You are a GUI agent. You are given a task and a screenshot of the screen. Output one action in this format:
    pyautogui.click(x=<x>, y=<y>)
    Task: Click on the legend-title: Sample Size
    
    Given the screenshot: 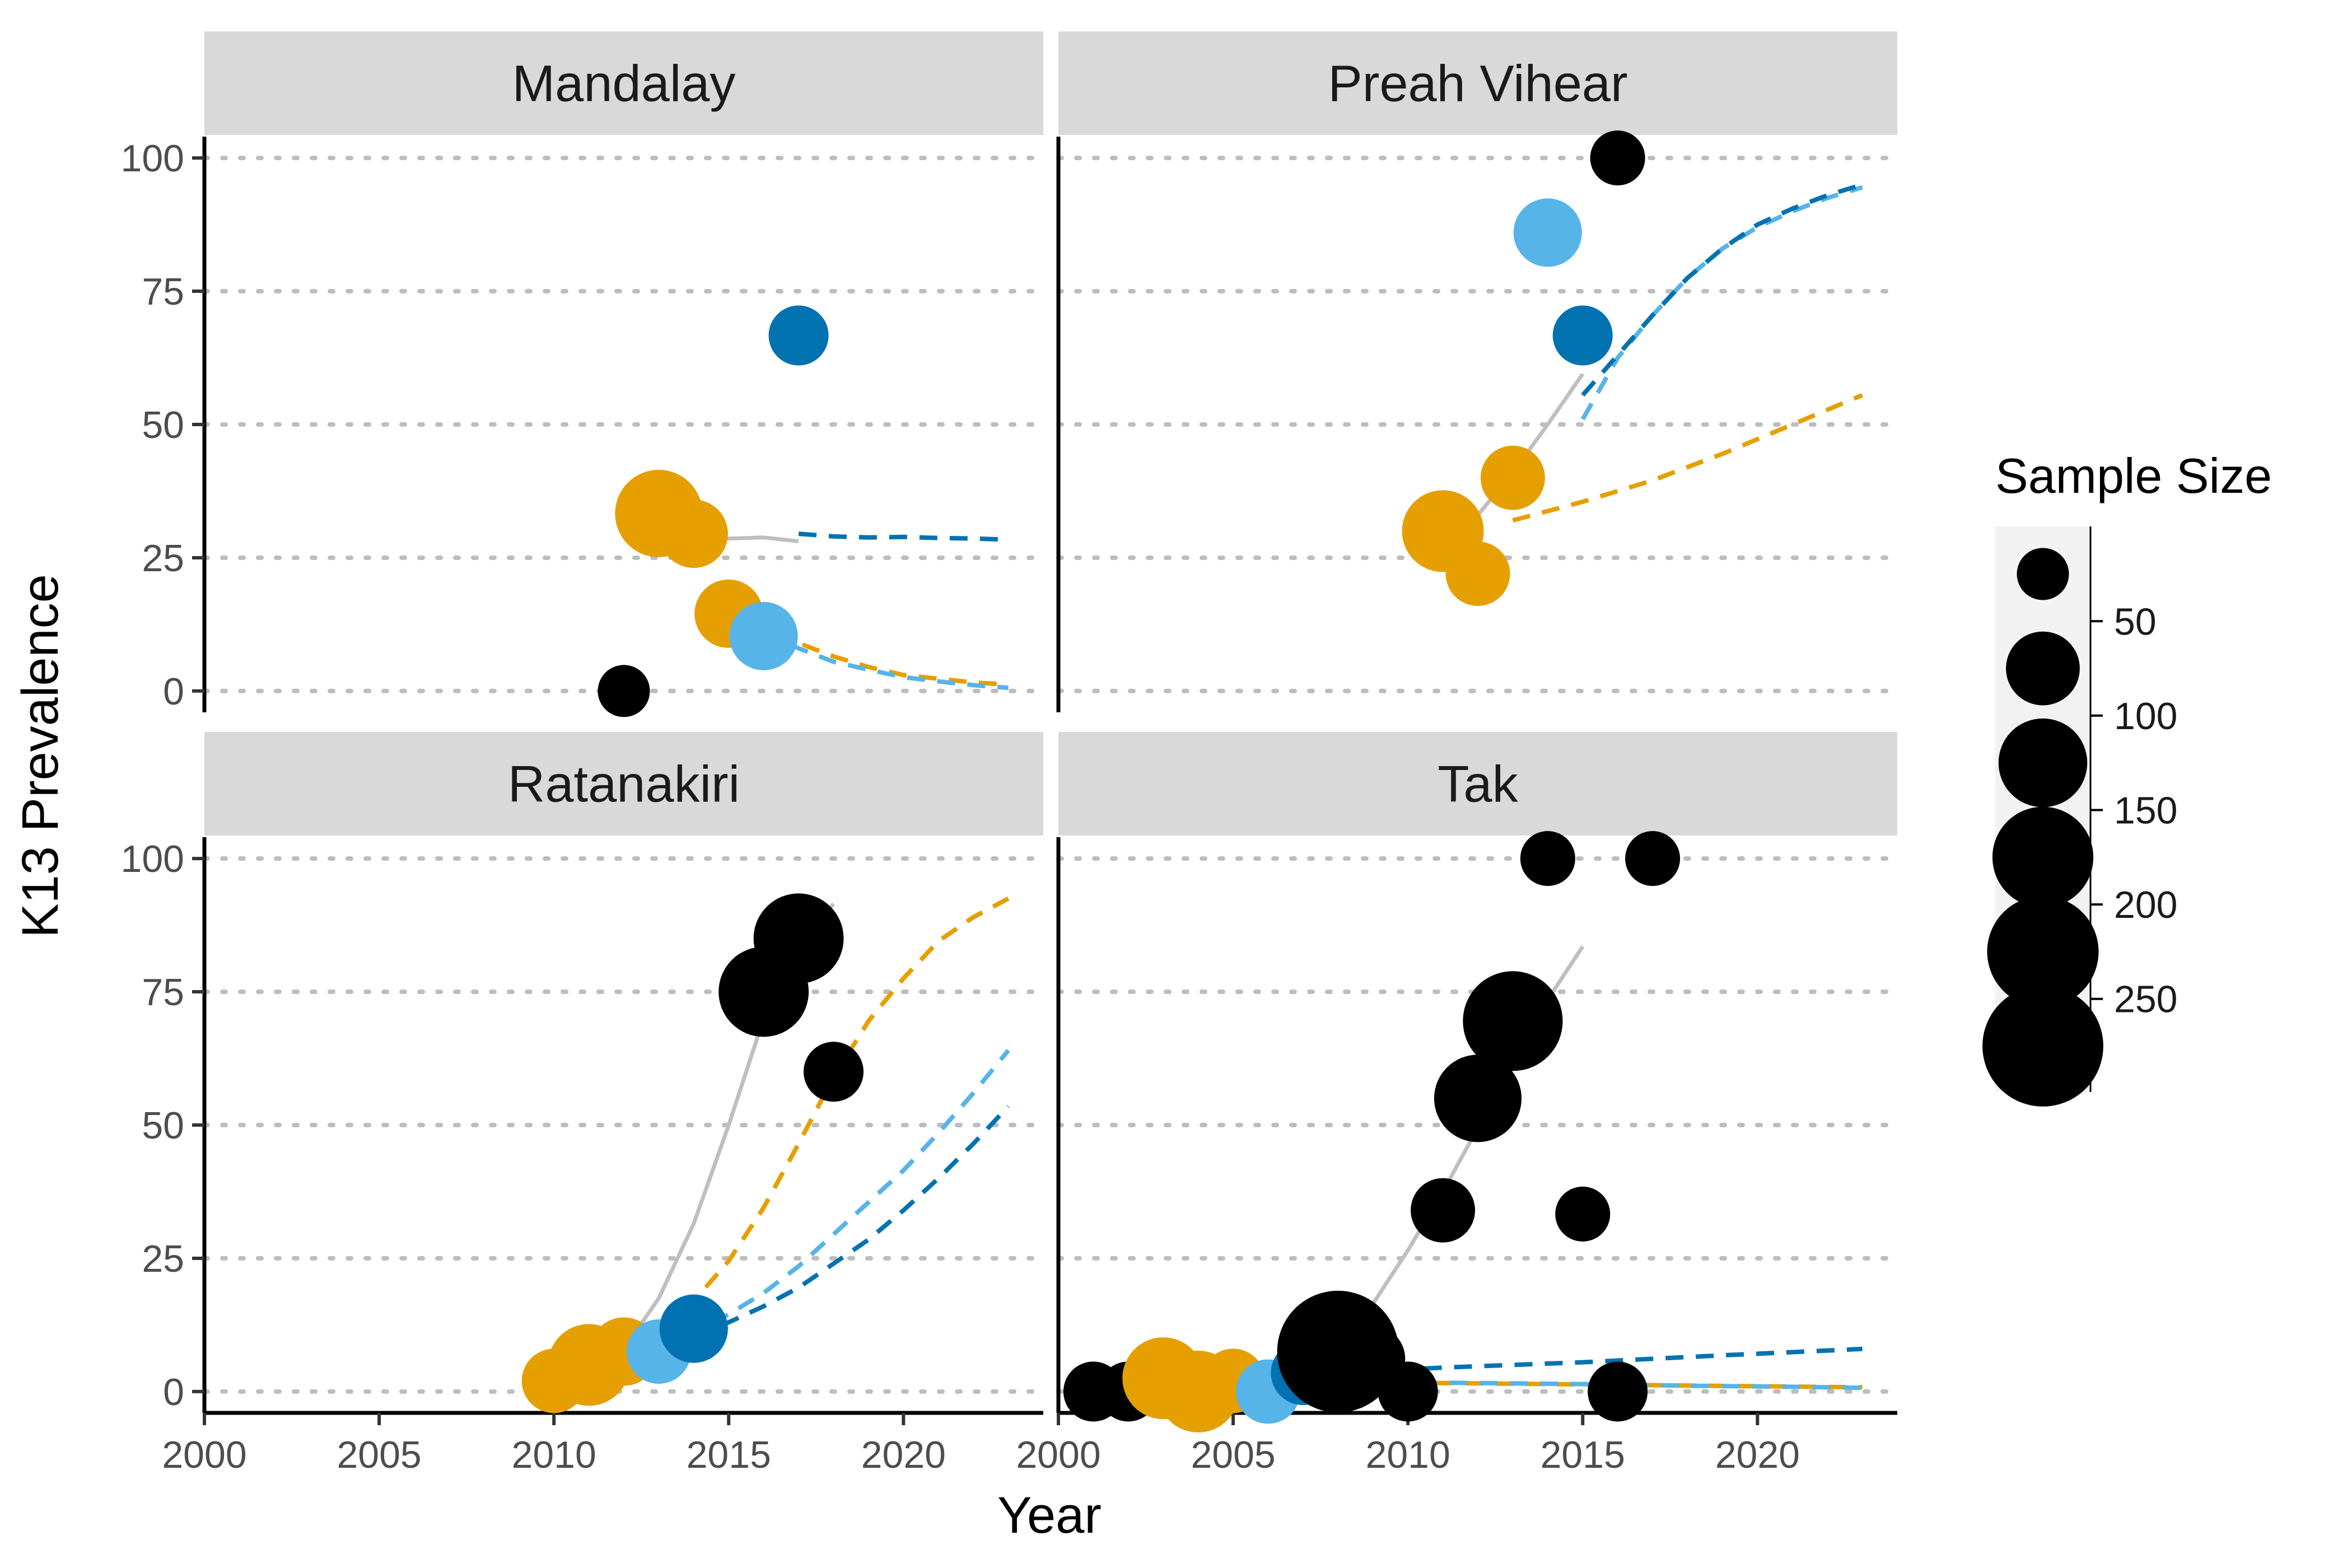 What is the action you would take?
    pyautogui.click(x=2134, y=476)
    